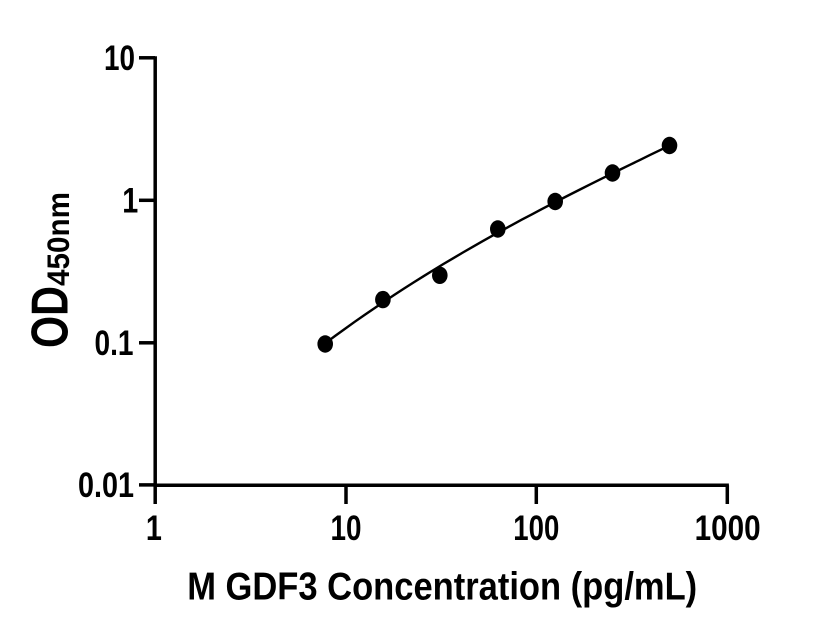  What do you see at coordinates (728, 528) in the screenshot?
I see `svg-text: 1000` at bounding box center [728, 528].